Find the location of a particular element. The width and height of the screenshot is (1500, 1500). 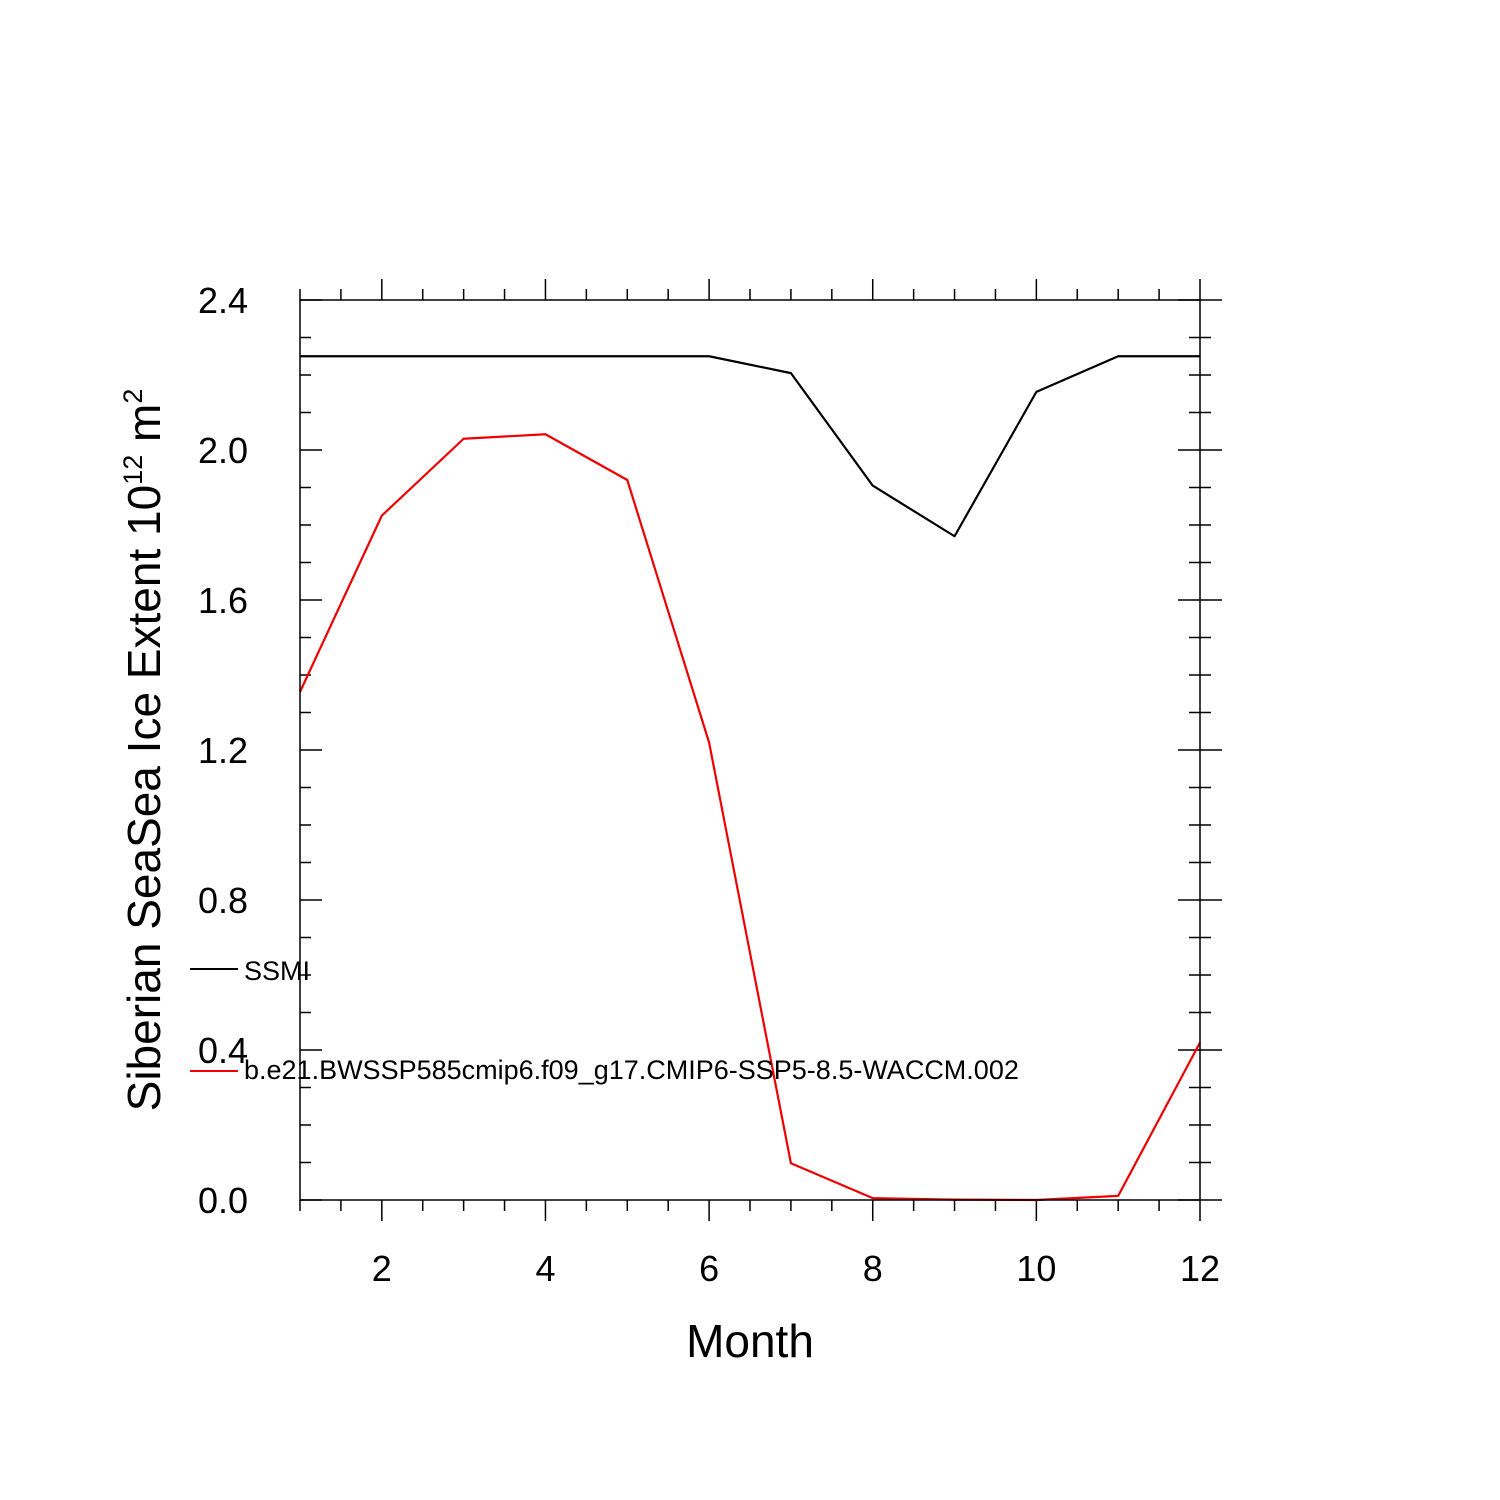

x-tick-label: 4 is located at coordinates (545, 1268).